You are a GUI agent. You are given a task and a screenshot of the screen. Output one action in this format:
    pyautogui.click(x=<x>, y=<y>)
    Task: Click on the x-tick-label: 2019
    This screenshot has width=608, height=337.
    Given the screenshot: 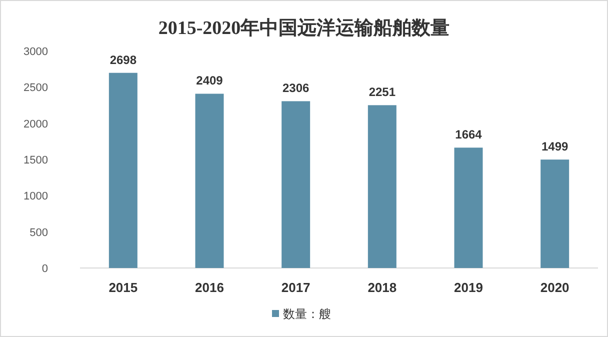 What is the action you would take?
    pyautogui.click(x=468, y=287)
    